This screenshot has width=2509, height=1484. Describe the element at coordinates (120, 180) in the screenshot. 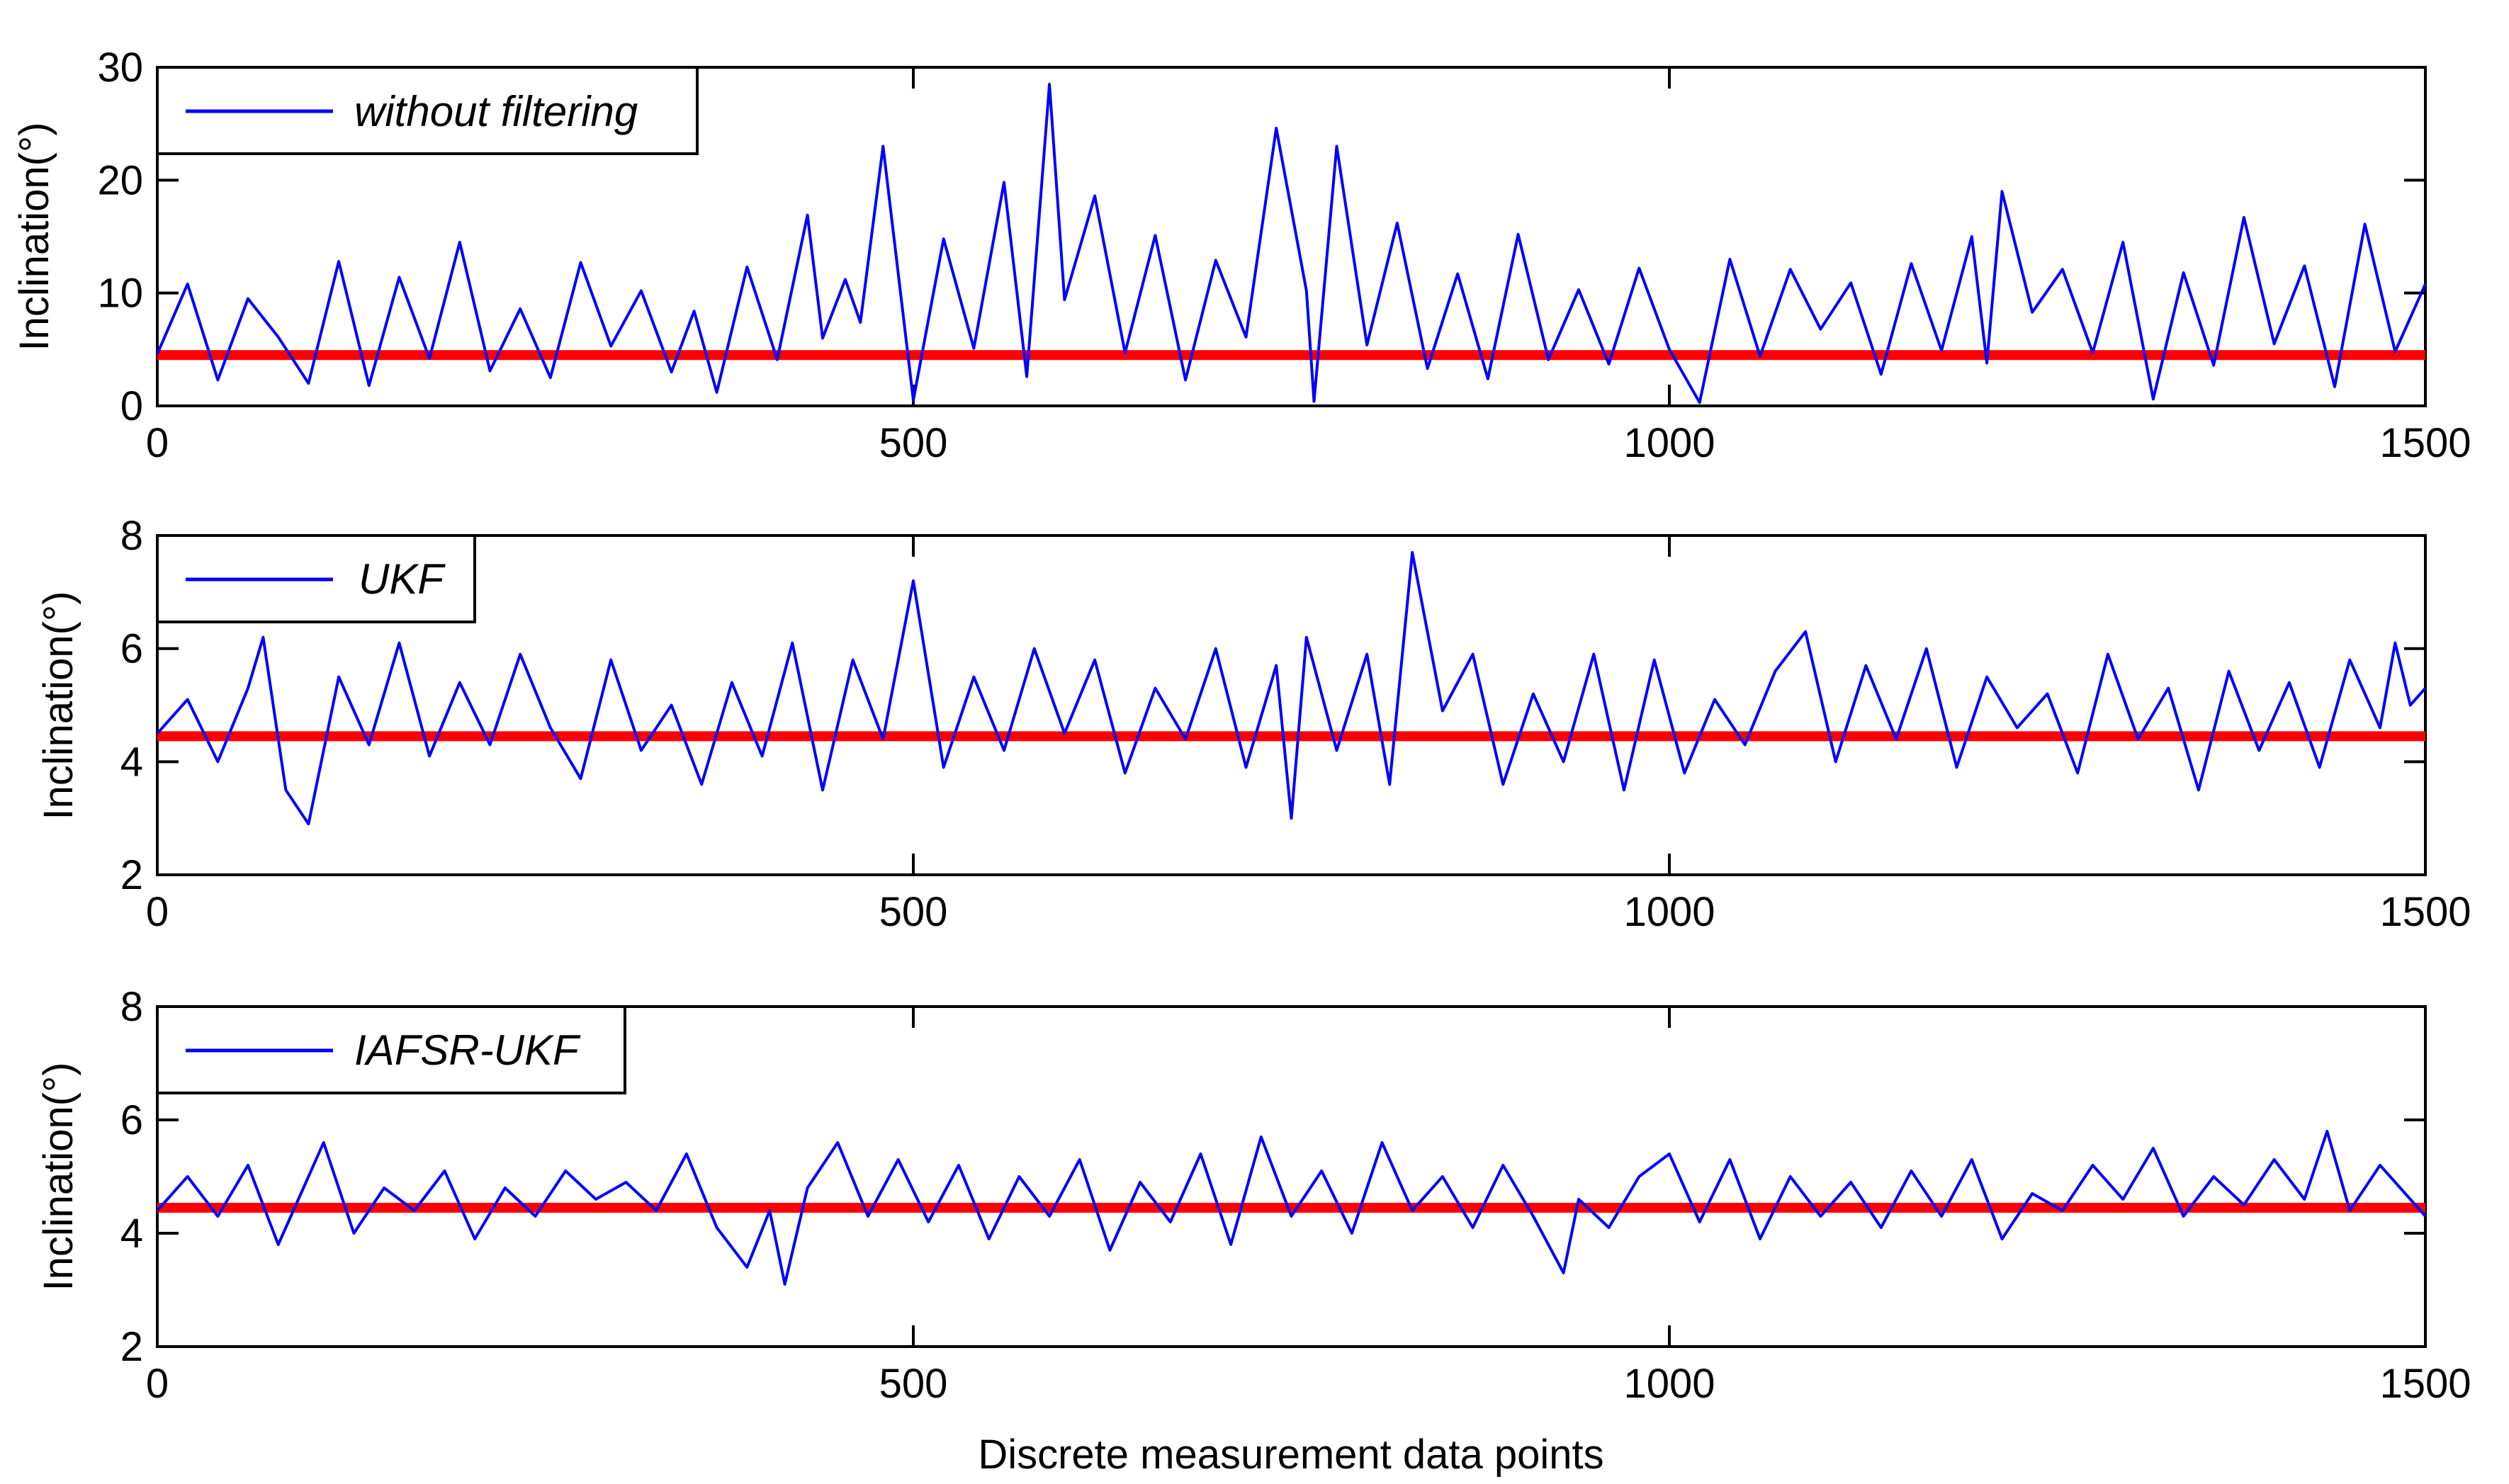

I see `y-tick-label: 20` at that location.